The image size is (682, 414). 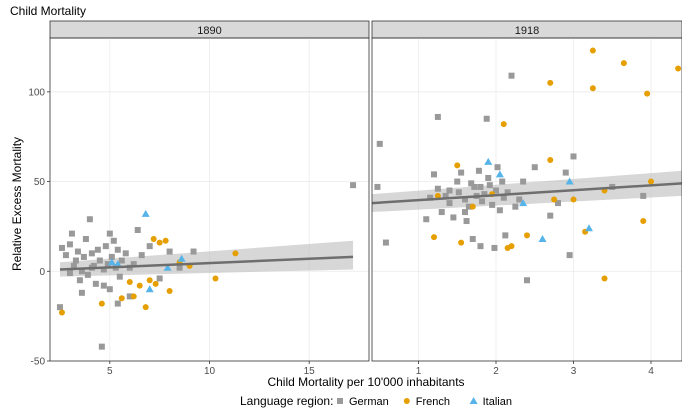 I want to click on legend-key-italian, so click(x=473, y=400).